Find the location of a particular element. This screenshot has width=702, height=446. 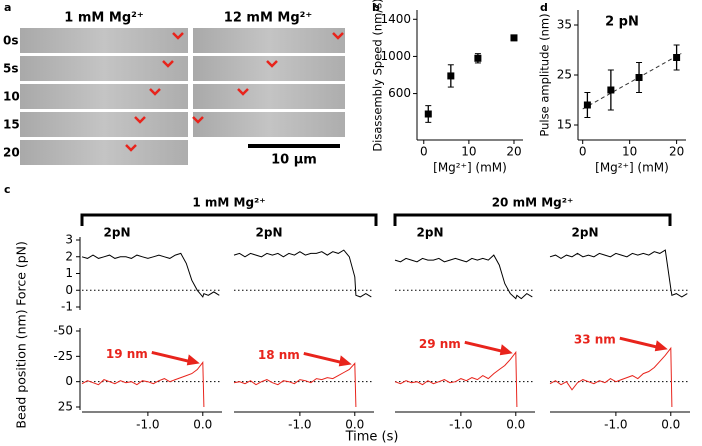

y-tick-label: -25 is located at coordinates (63, 356).